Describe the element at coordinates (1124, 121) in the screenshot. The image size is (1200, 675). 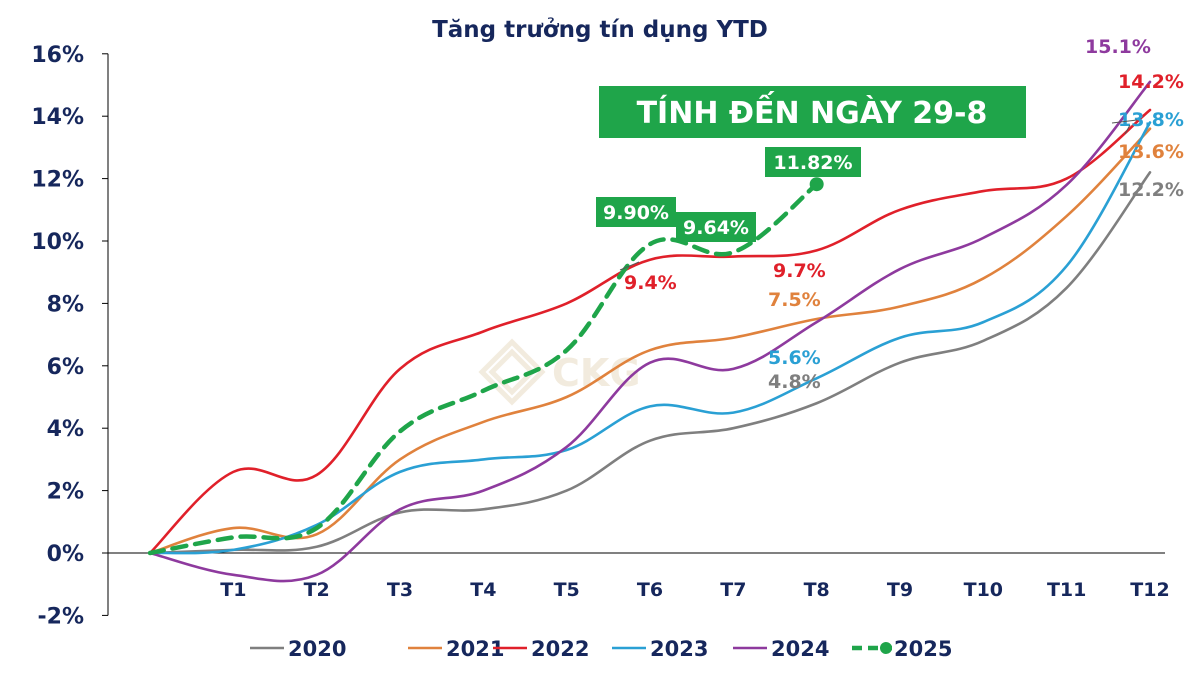
I see `leader-2023-t12` at that location.